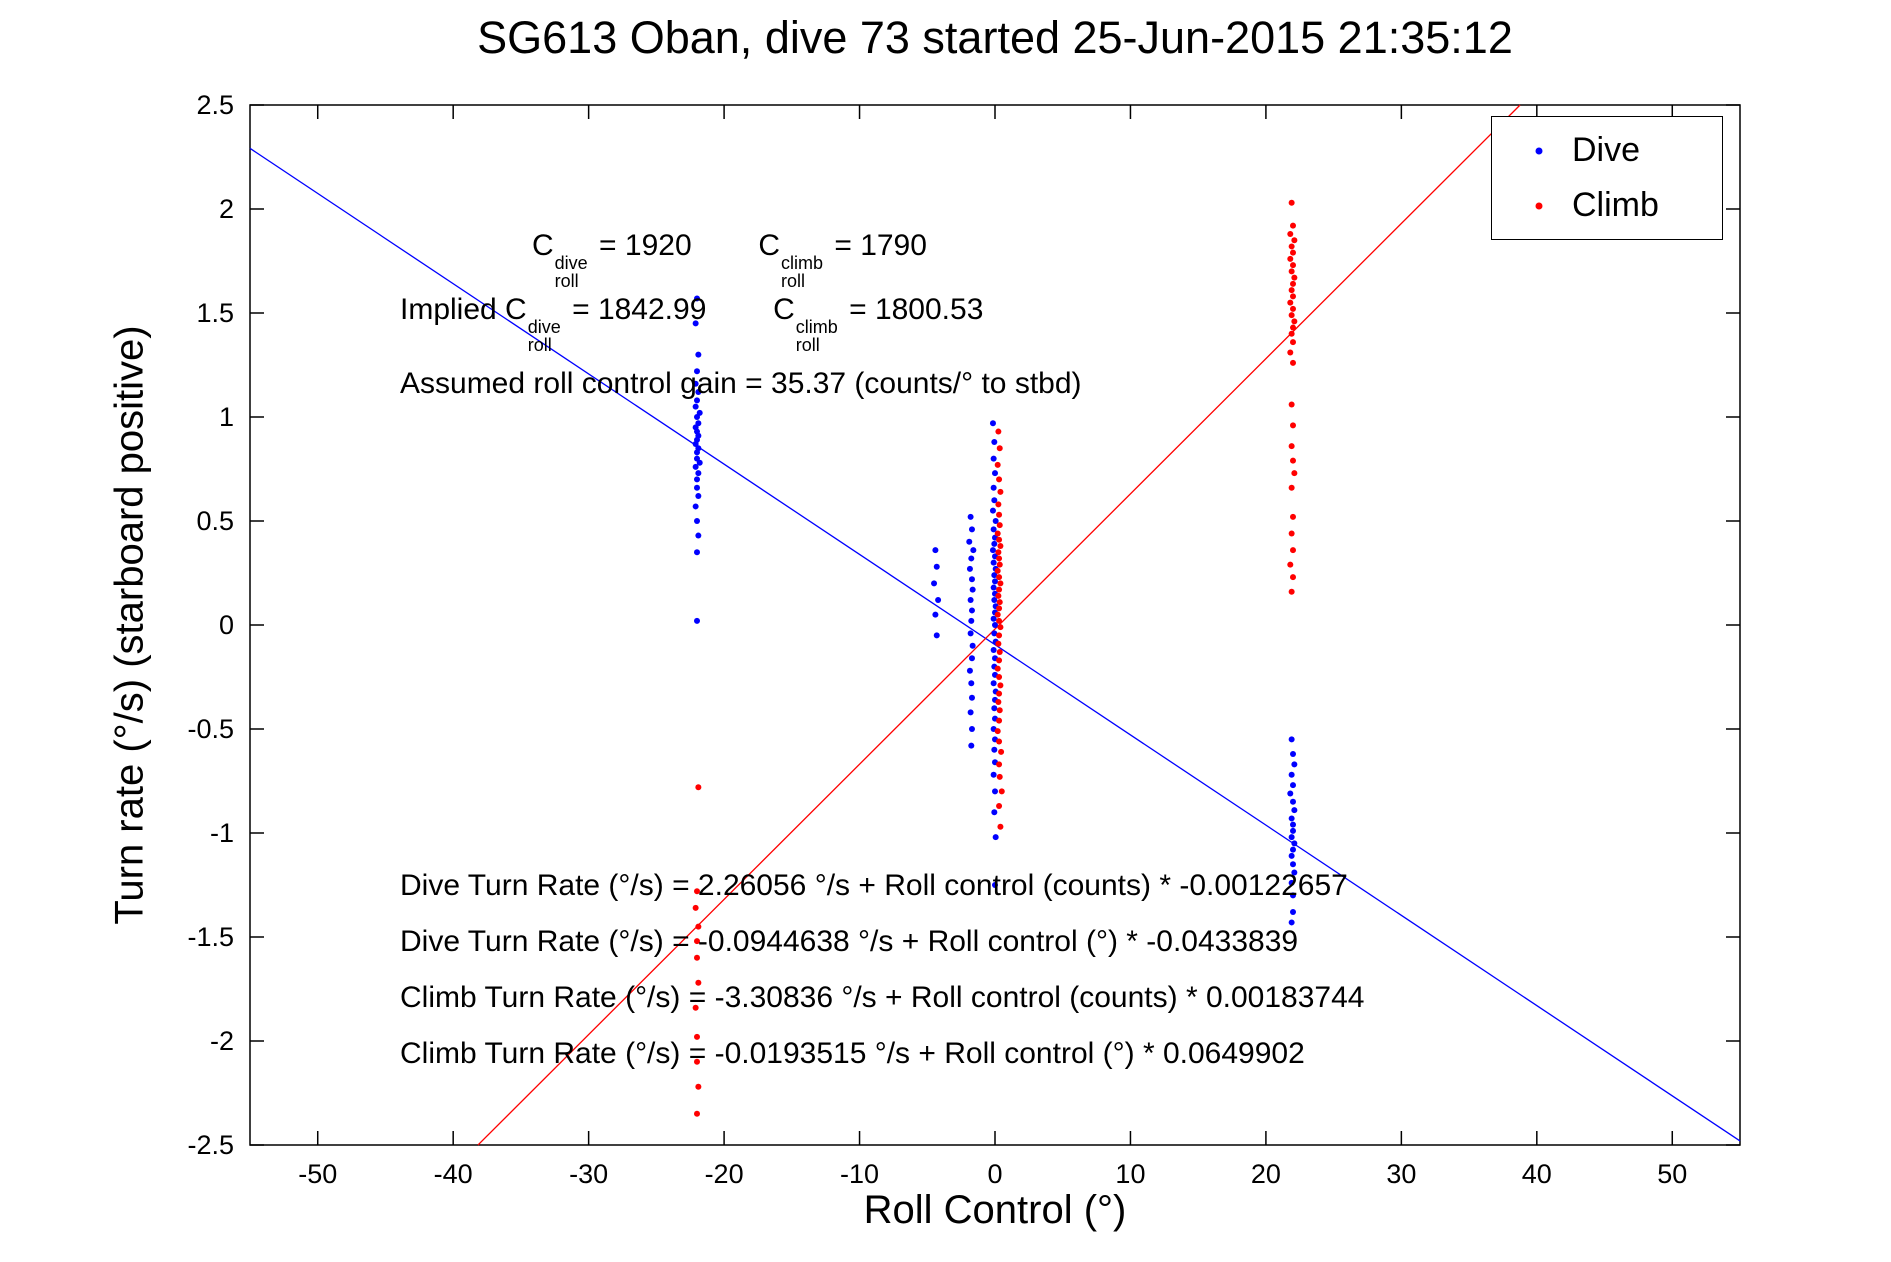  I want to click on x-tick-label: -40, so click(453, 1174).